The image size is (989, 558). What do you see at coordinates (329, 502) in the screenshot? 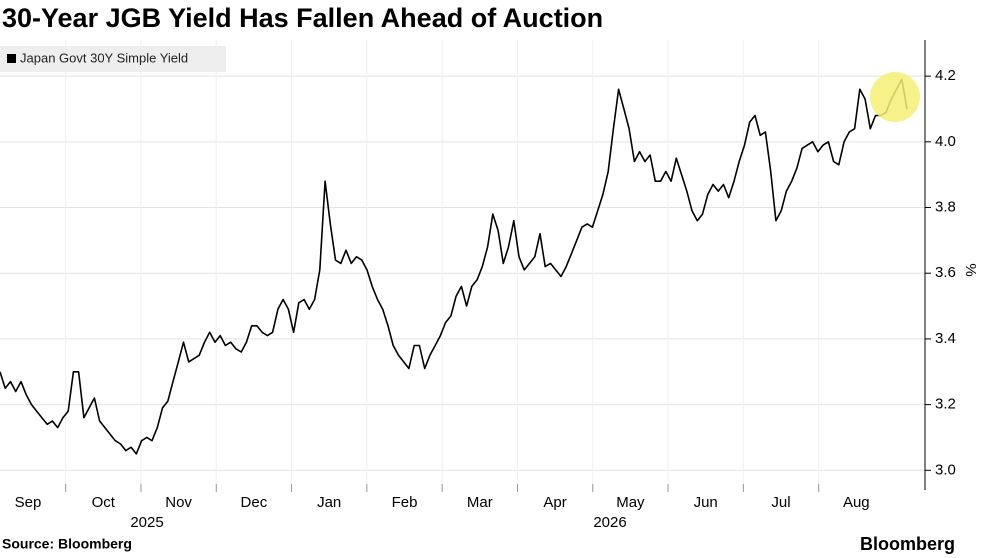
I see `x-tick-label: Jan` at bounding box center [329, 502].